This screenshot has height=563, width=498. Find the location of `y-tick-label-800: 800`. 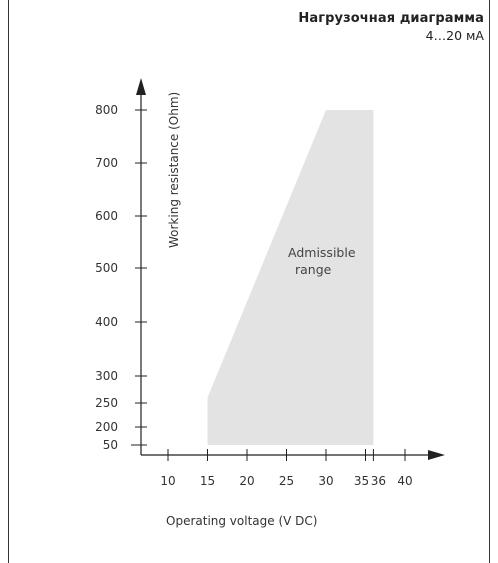

y-tick-label-800: 800 is located at coordinates (106, 110).